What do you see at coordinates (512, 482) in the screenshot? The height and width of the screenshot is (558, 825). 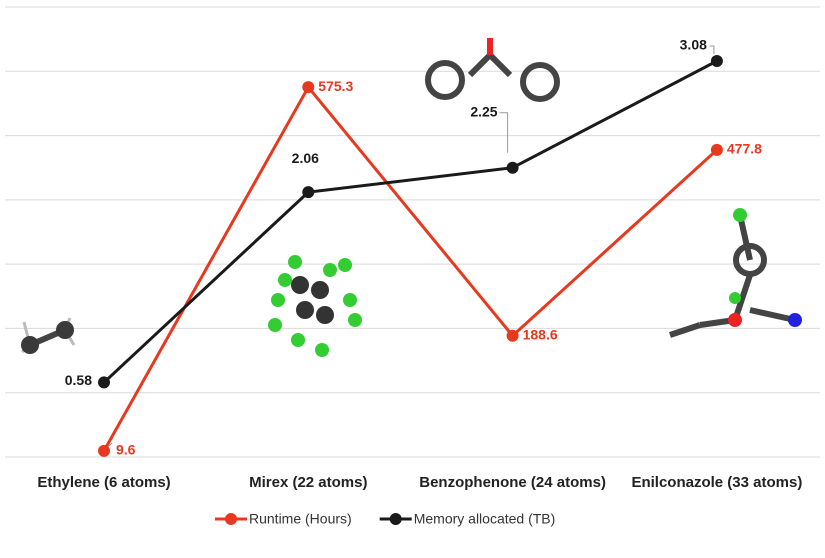 I see `x-tick-label: Benzophenone (24 atoms)` at bounding box center [512, 482].